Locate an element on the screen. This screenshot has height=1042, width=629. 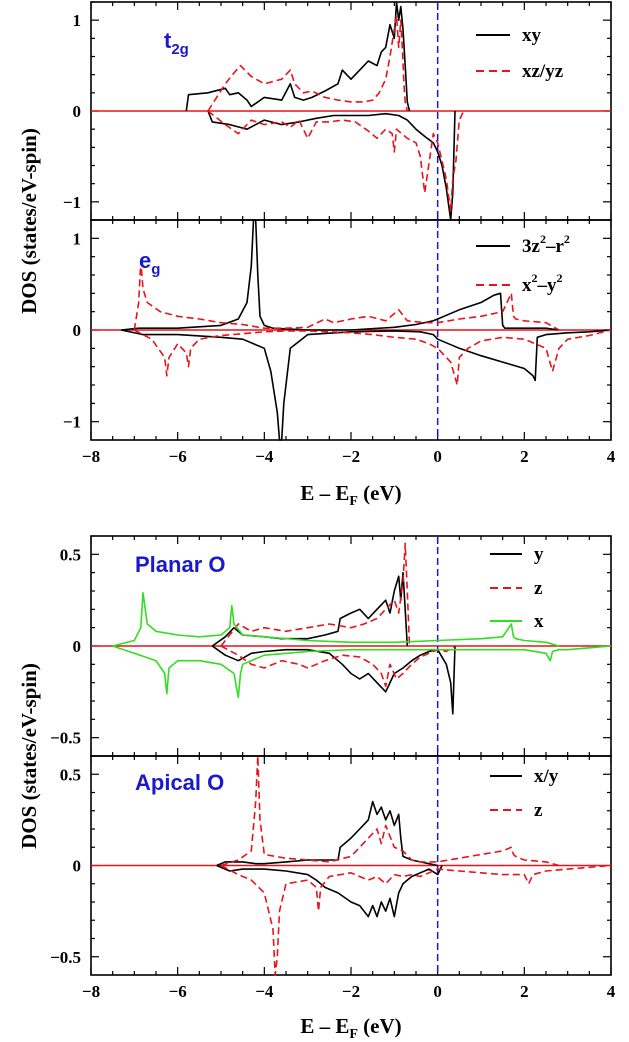
legend-3z2-a: 3z is located at coordinates (531, 246).